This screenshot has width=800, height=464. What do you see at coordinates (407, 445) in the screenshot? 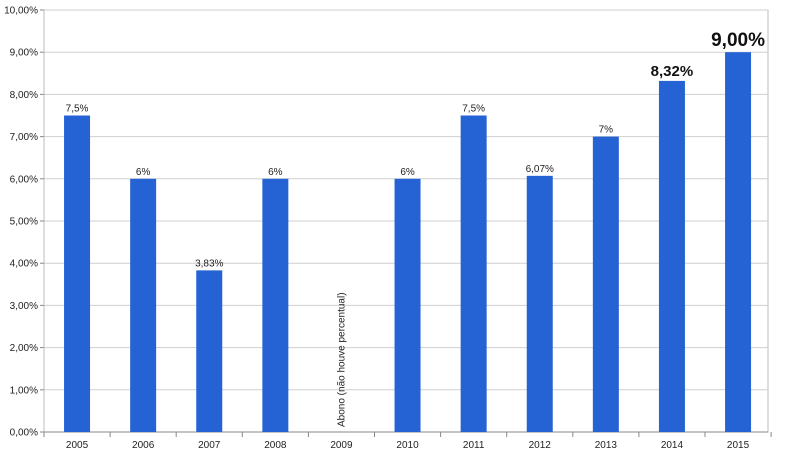
I see `x-tick-label: 2010` at bounding box center [407, 445].